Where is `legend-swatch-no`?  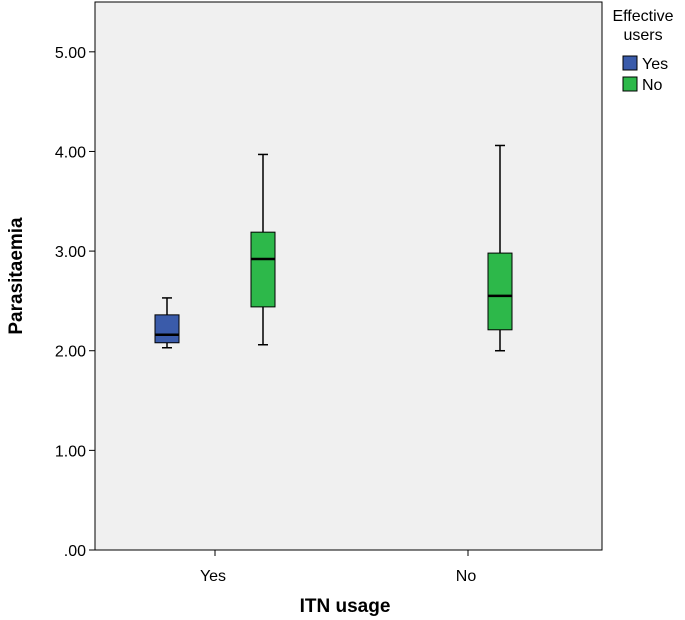 legend-swatch-no is located at coordinates (630, 84).